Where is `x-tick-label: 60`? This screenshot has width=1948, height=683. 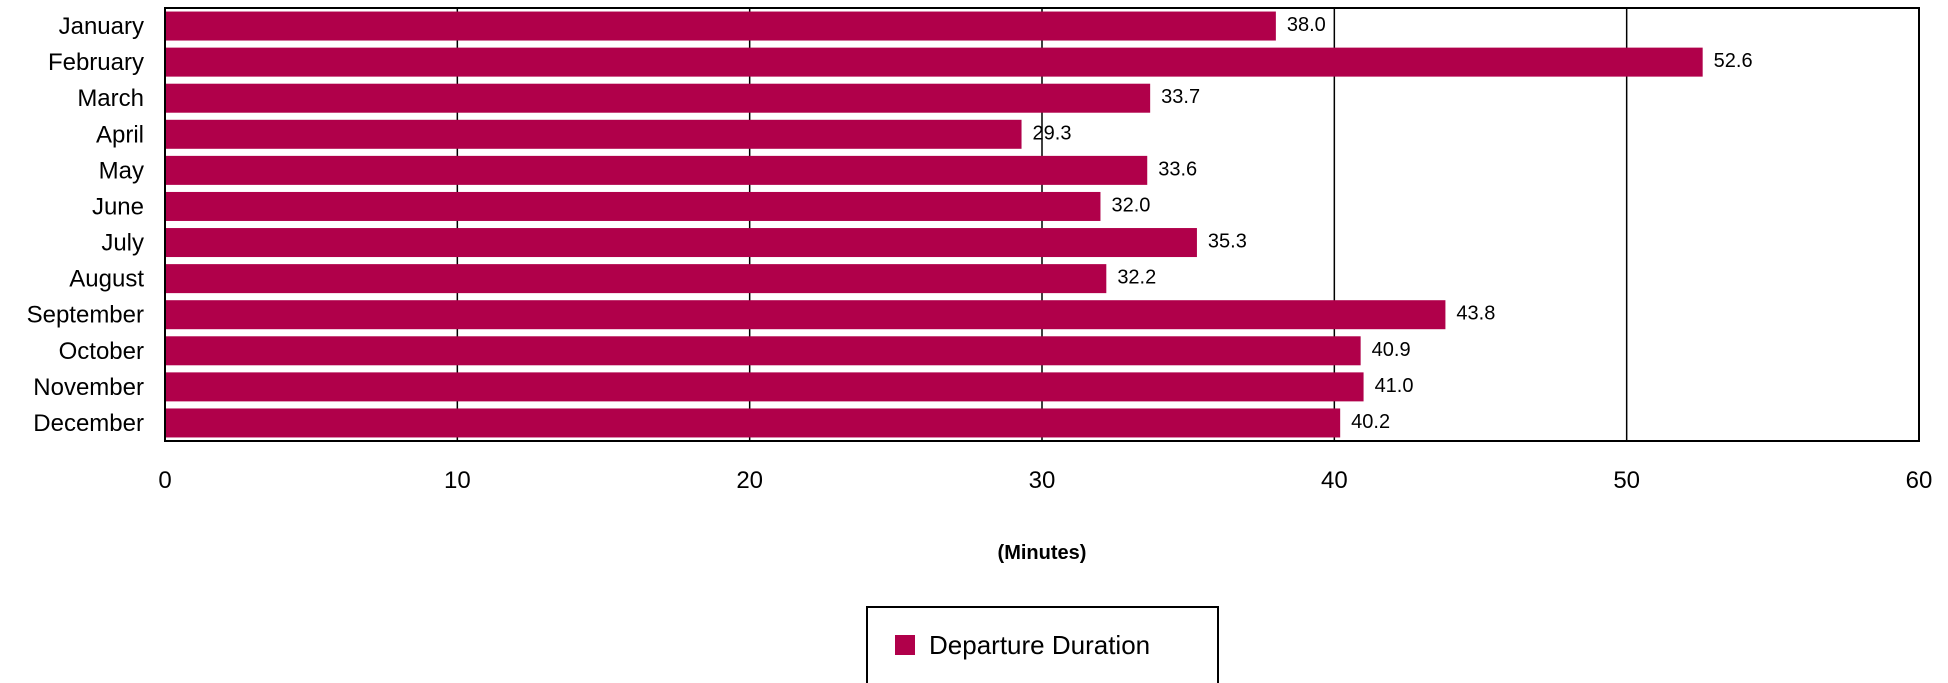
x-tick-label: 60 is located at coordinates (1919, 480).